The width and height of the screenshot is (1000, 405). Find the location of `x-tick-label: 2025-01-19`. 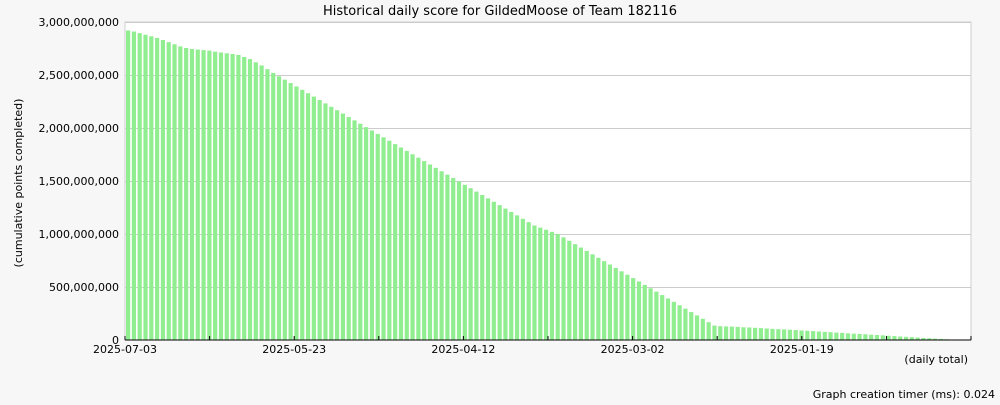

x-tick-label: 2025-01-19 is located at coordinates (802, 349).